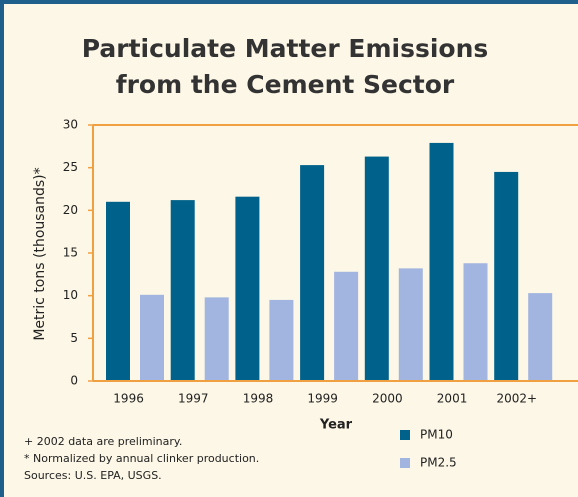 This screenshot has height=497, width=578. Describe the element at coordinates (322, 399) in the screenshot. I see `x-tick-label: 1999` at that location.